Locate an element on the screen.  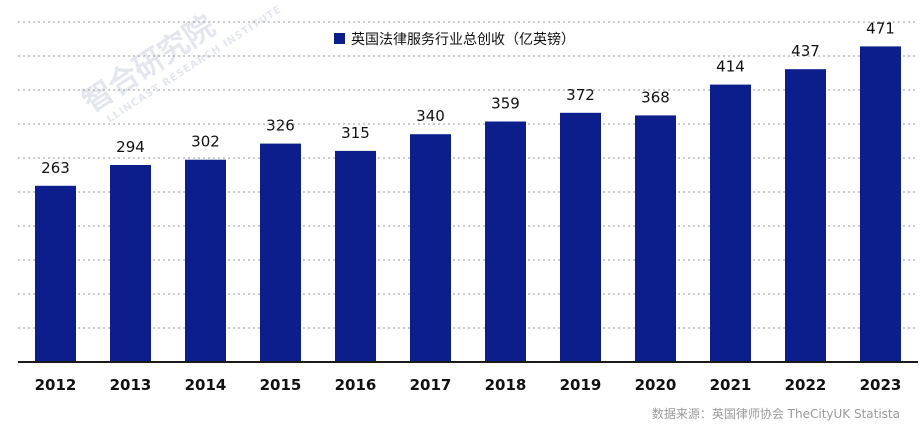
x-tick-label-2013: 2013 is located at coordinates (131, 385).